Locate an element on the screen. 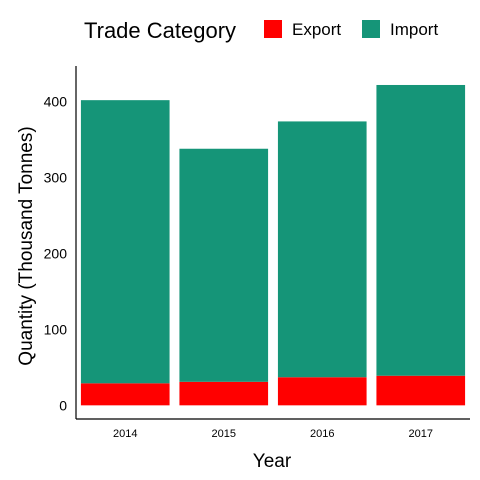  x-tick-label-2017: 2017 is located at coordinates (421, 434).